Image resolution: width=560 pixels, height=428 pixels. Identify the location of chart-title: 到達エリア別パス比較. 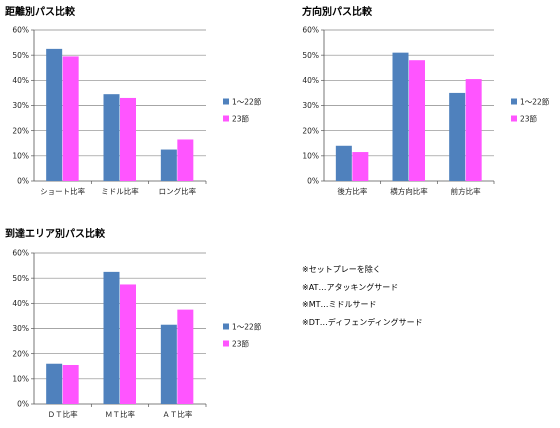
(55, 234).